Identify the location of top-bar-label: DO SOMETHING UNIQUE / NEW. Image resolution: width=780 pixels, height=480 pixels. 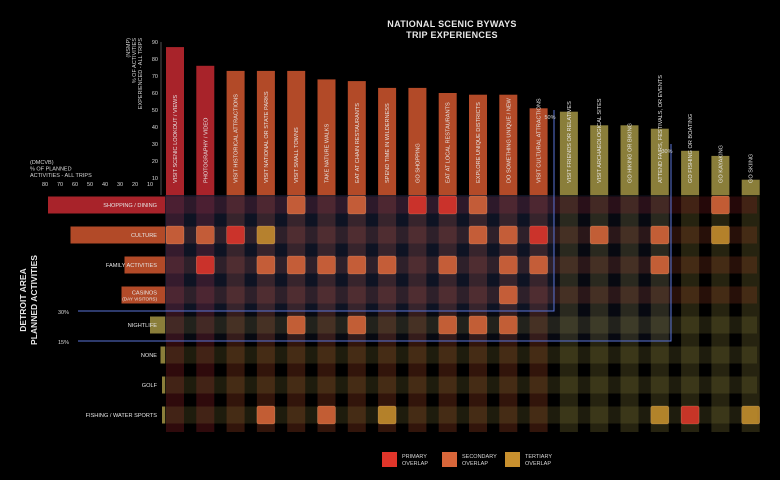
(509, 140).